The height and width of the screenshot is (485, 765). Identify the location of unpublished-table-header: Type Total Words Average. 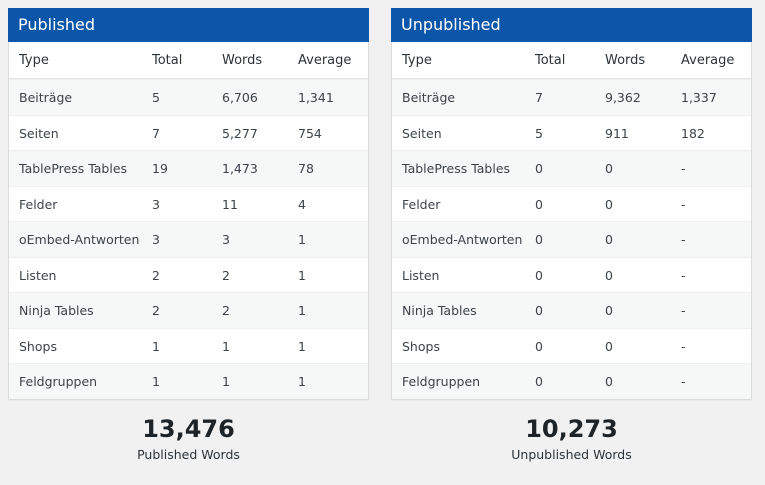
(571, 60).